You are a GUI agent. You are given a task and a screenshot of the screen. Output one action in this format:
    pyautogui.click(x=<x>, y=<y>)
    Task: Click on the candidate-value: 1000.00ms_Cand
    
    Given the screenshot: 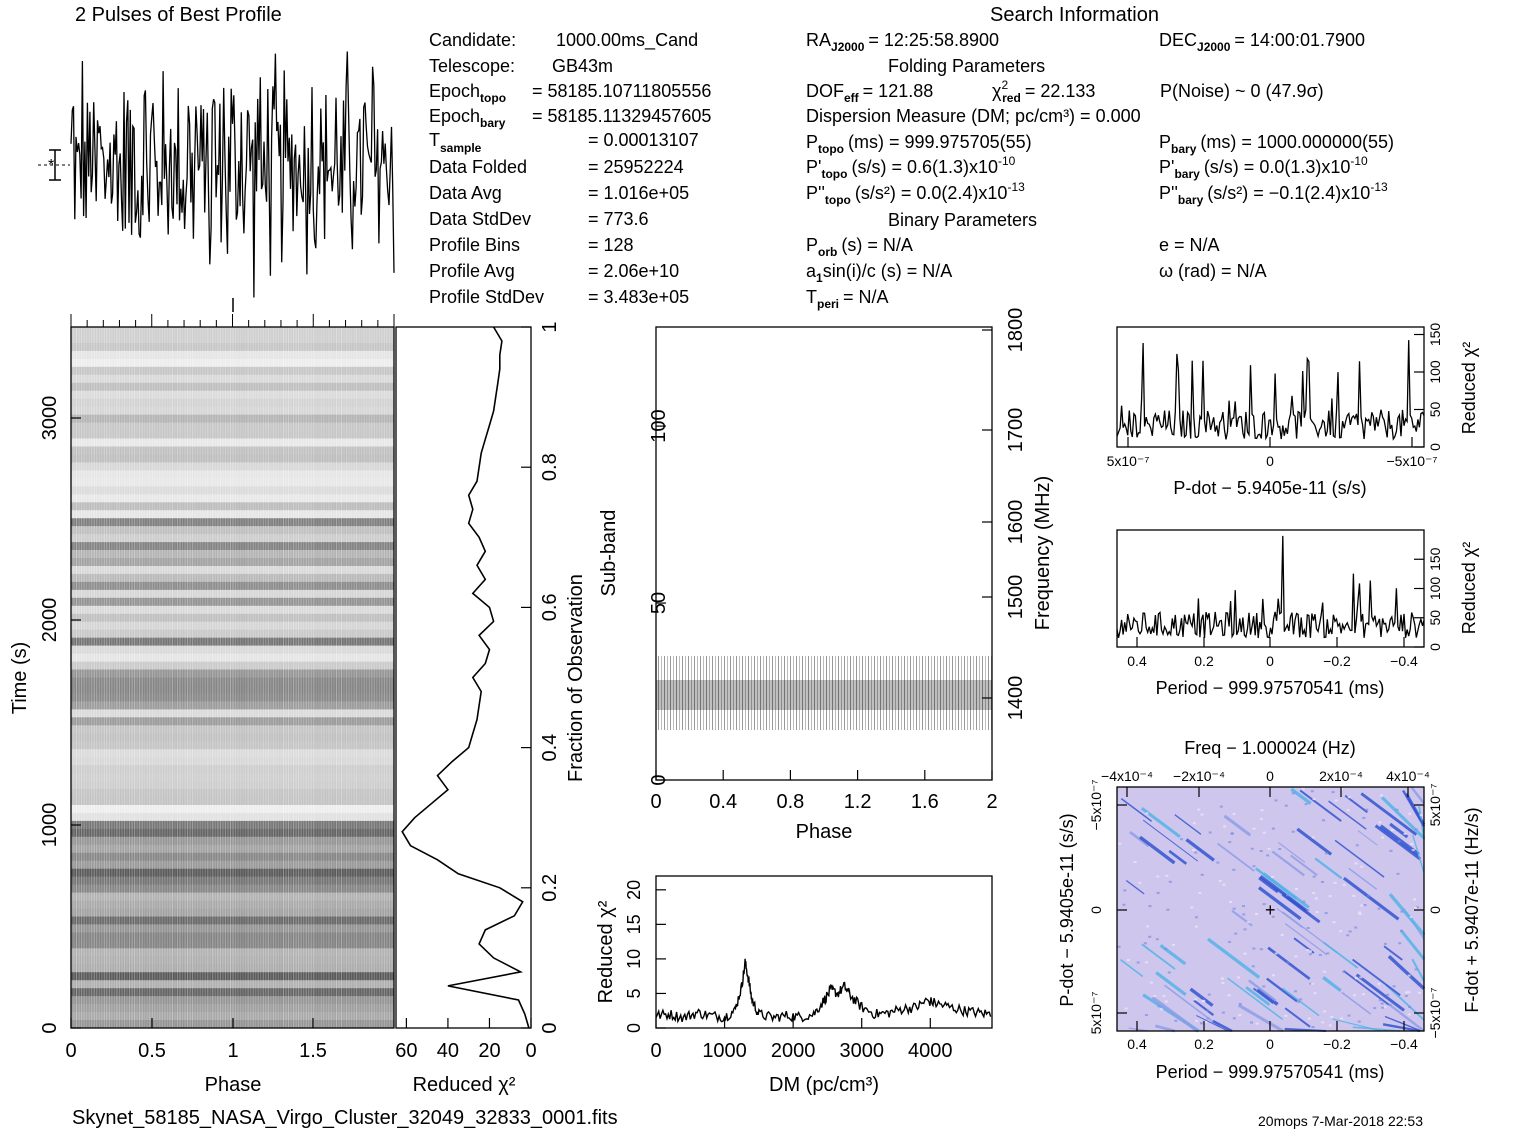 What is the action you would take?
    pyautogui.click(x=627, y=40)
    